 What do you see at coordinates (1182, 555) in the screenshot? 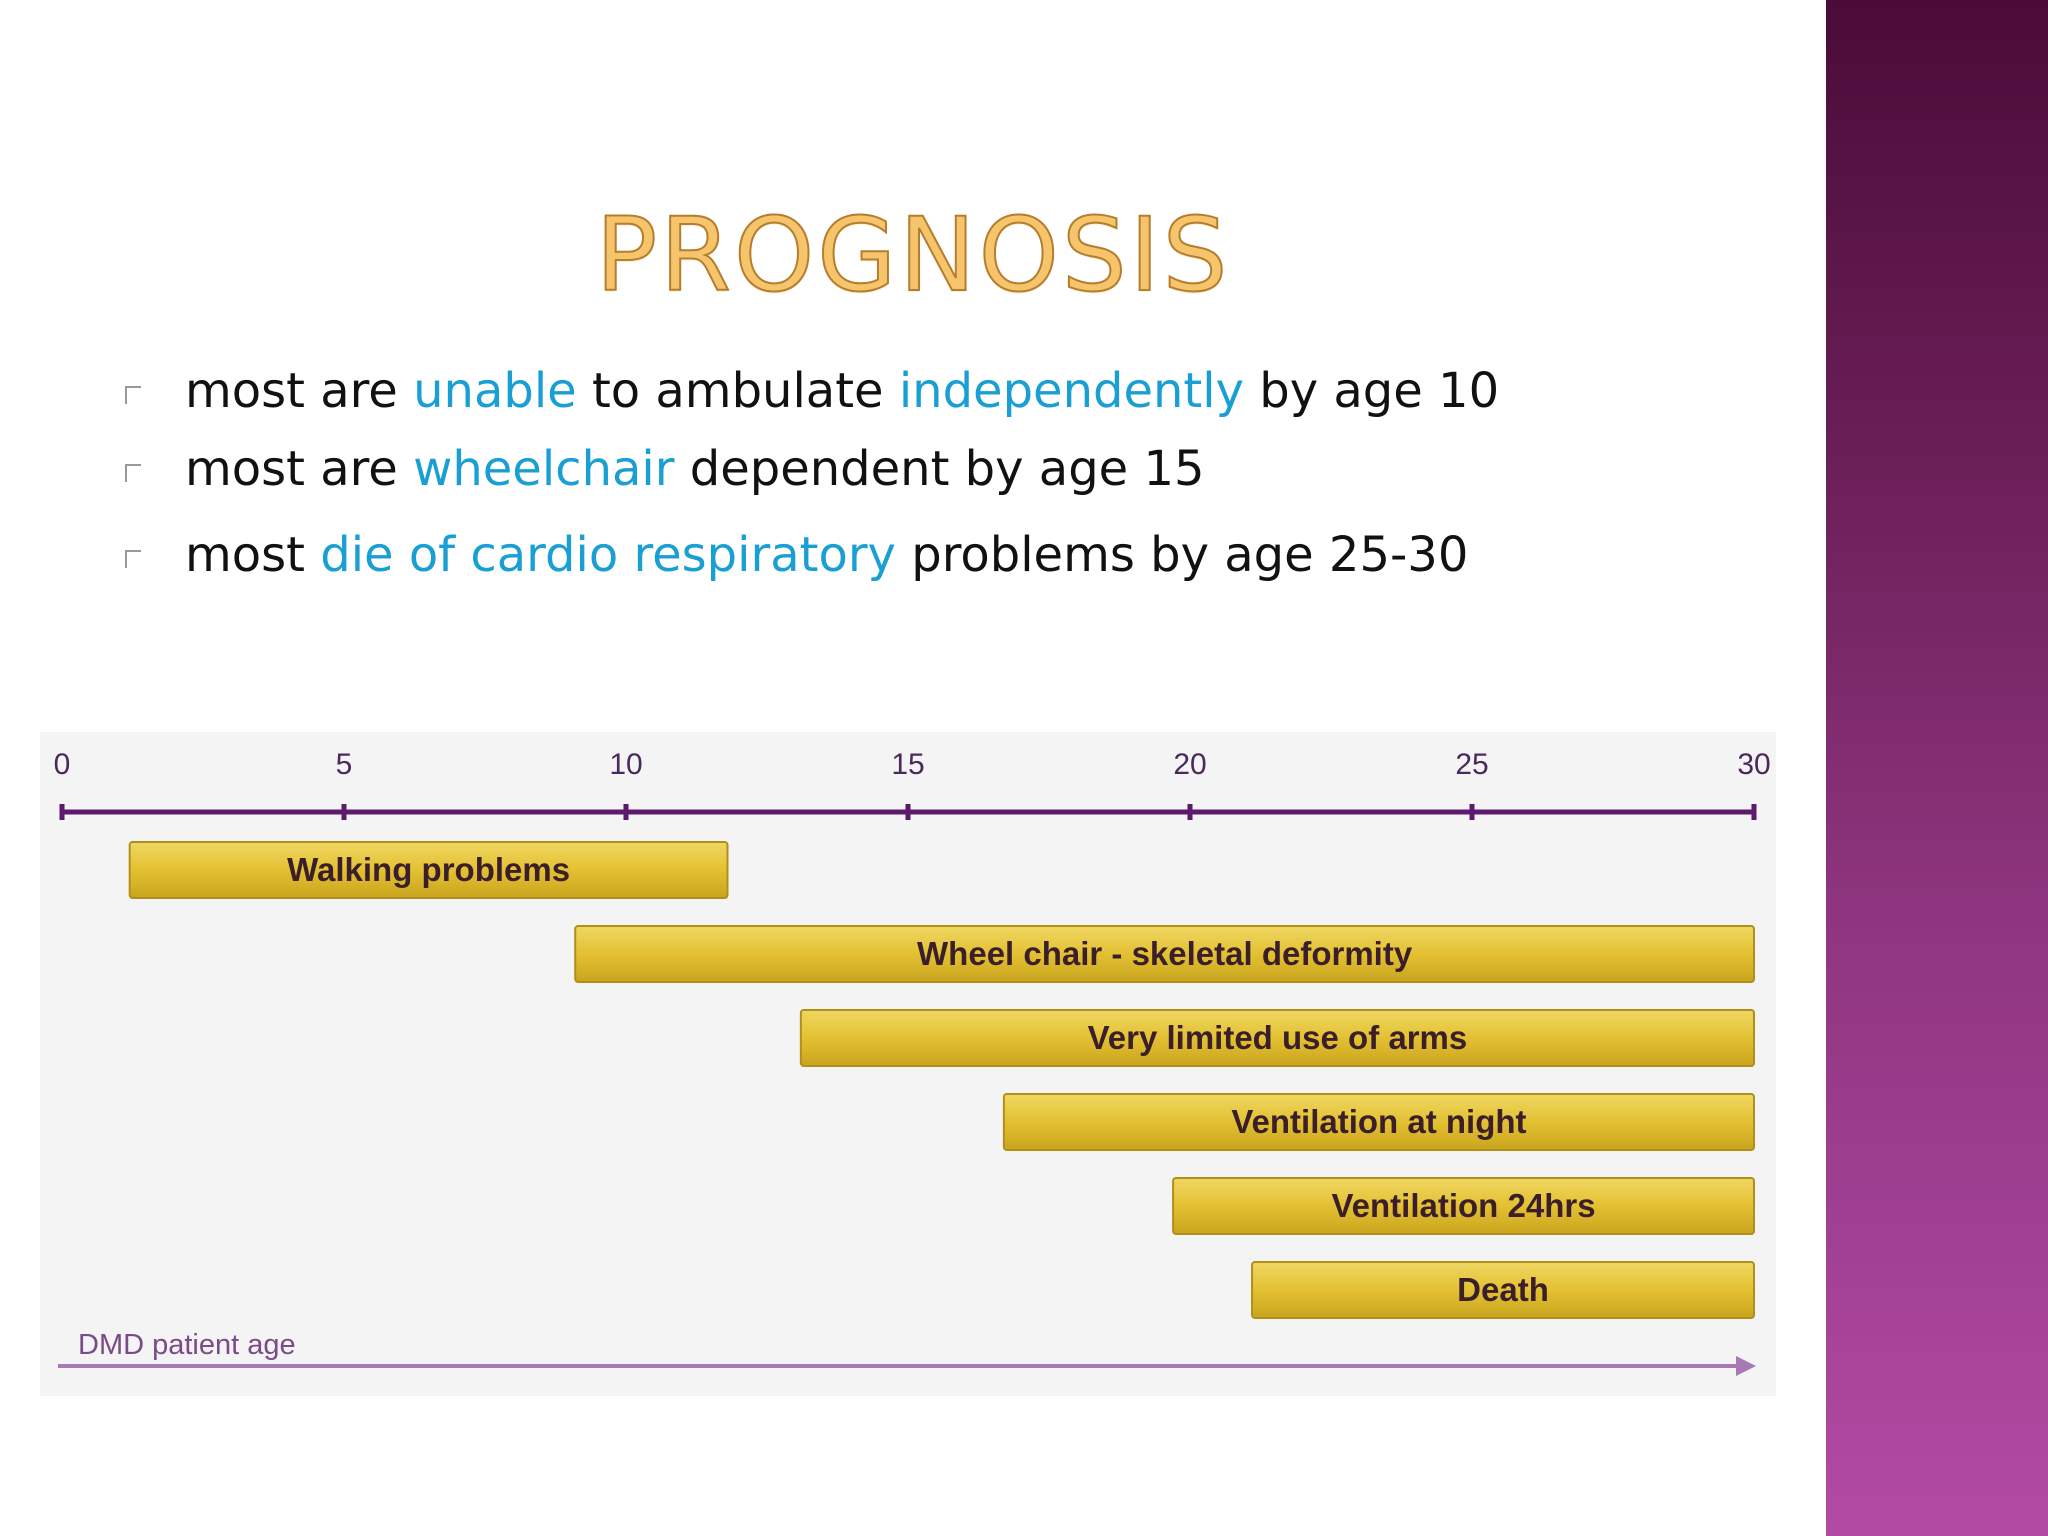
I see `bullet-segment: problems by age 25-30` at bounding box center [1182, 555].